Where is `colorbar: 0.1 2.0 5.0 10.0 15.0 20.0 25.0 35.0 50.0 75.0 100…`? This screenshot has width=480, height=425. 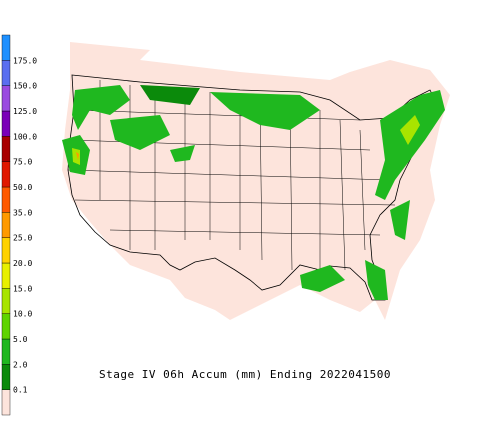
colorbar: 0.1 2.0 5.0 10.0 15.0 20.0 25.0 35.0 50.0 75.0 100… is located at coordinates (19, 225).